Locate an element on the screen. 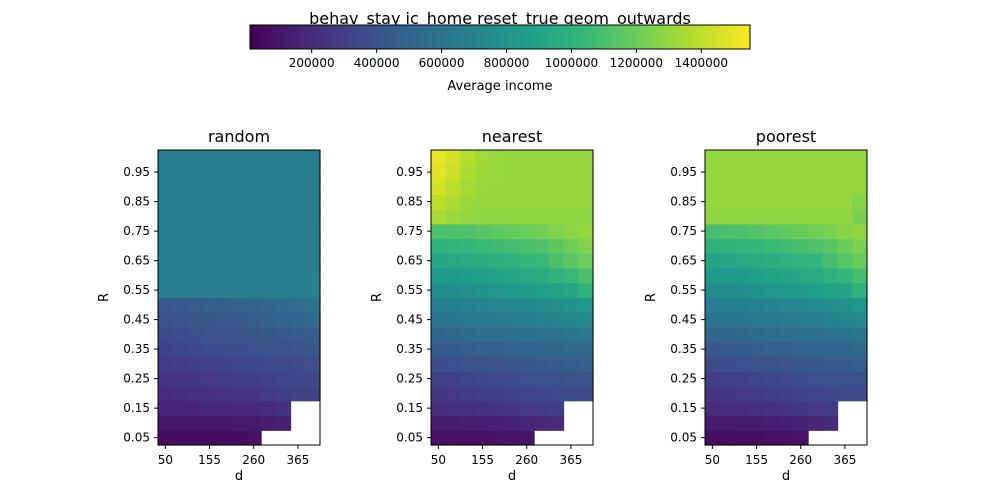 Image resolution: width=1000 pixels, height=500 pixels. colorbar-tick-label: 1200000 is located at coordinates (636, 63).